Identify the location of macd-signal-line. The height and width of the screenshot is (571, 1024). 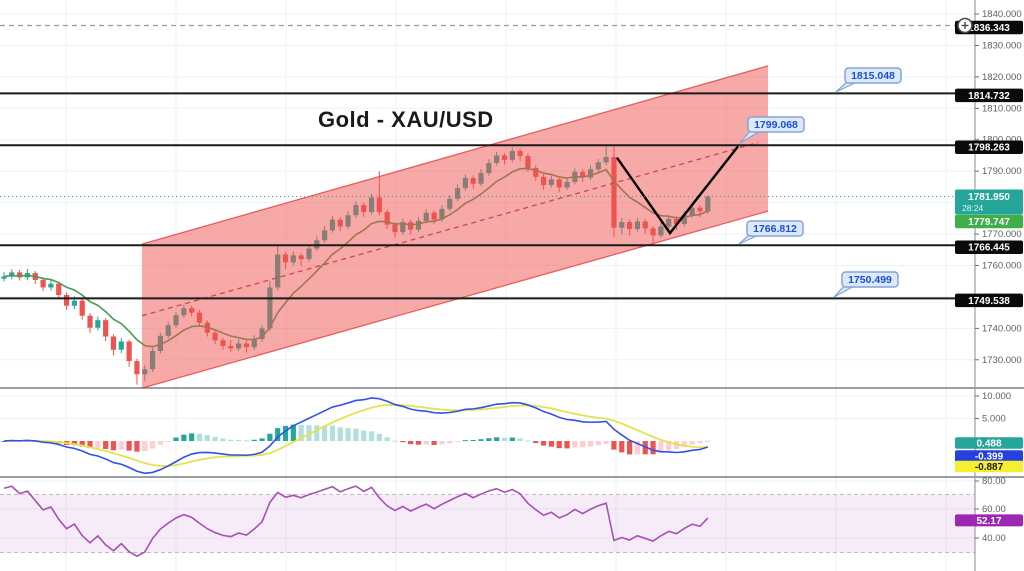
(355, 435).